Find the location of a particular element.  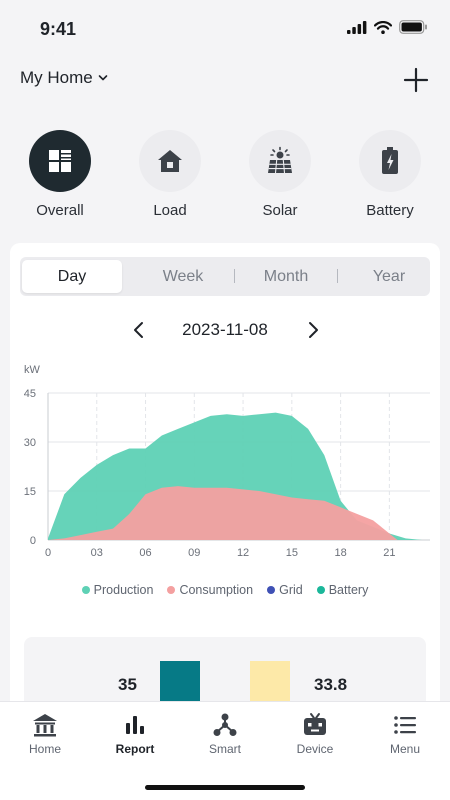

tab-label: Home is located at coordinates (44, 749).